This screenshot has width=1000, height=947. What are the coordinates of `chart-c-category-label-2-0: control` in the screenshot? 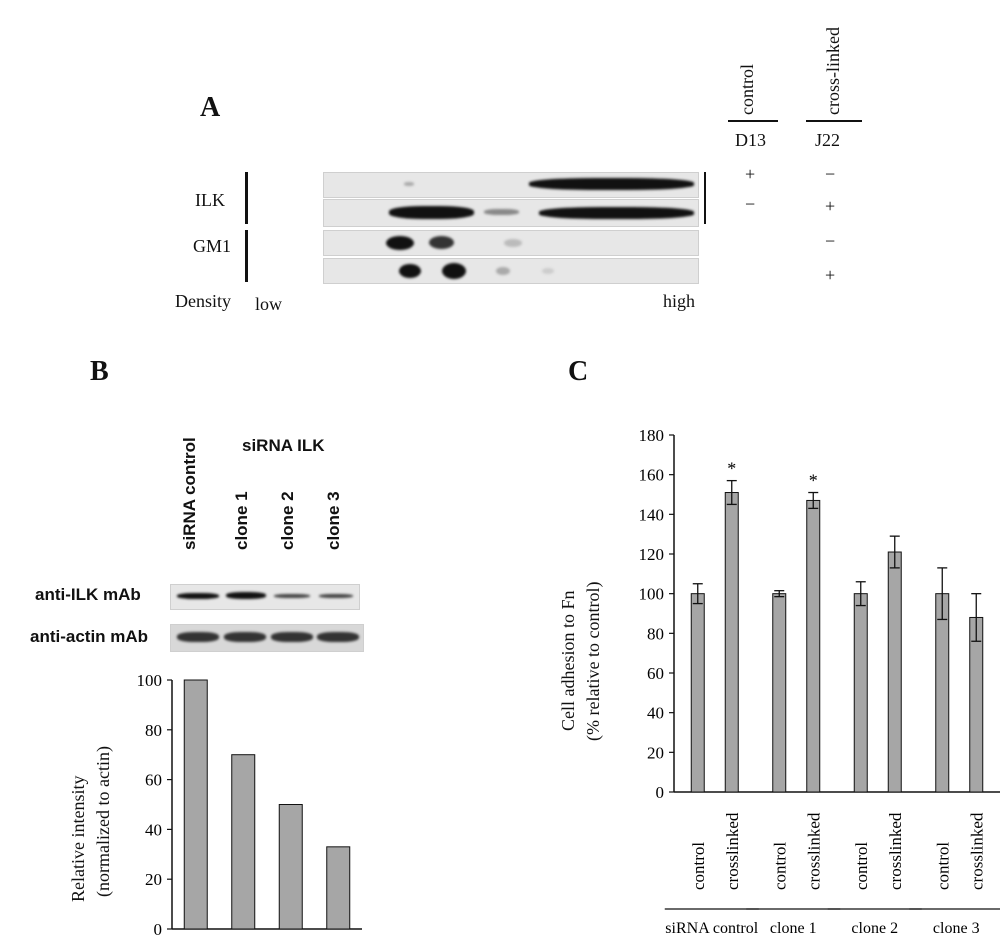 It's located at (861, 866).